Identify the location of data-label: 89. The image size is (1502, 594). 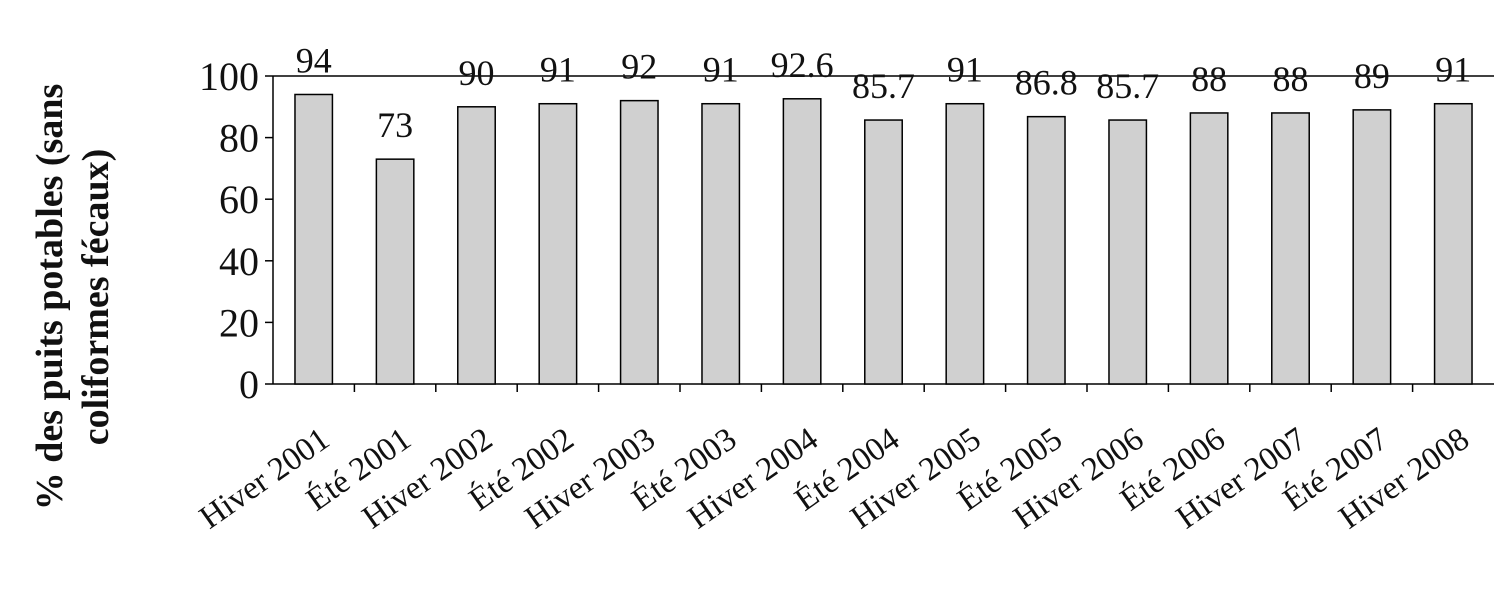
(1372, 76).